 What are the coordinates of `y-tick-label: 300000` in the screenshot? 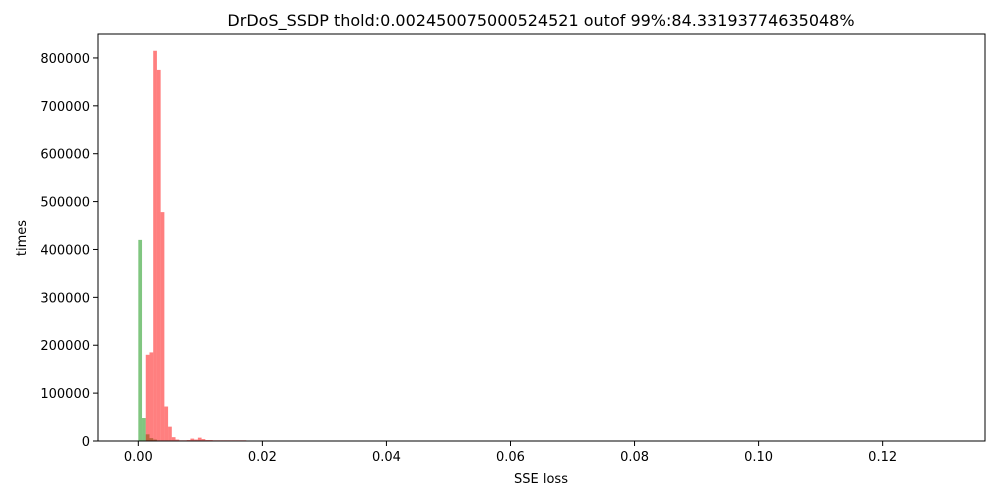 It's located at (65, 298).